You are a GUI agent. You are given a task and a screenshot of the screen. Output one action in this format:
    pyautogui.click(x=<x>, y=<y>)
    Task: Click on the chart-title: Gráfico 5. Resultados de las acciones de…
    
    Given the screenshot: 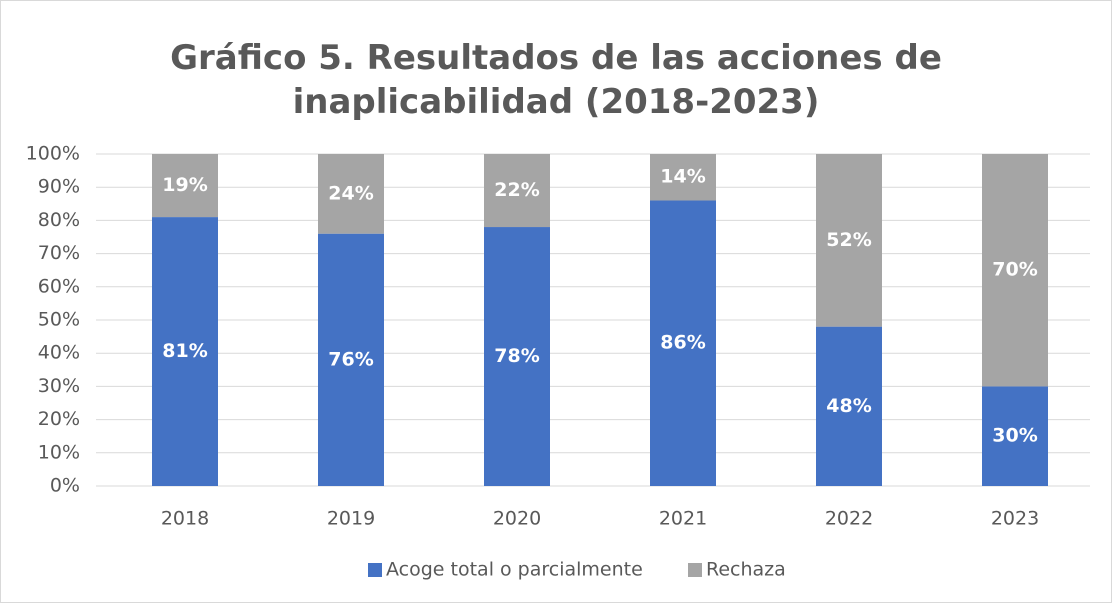 What is the action you would take?
    pyautogui.click(x=556, y=80)
    